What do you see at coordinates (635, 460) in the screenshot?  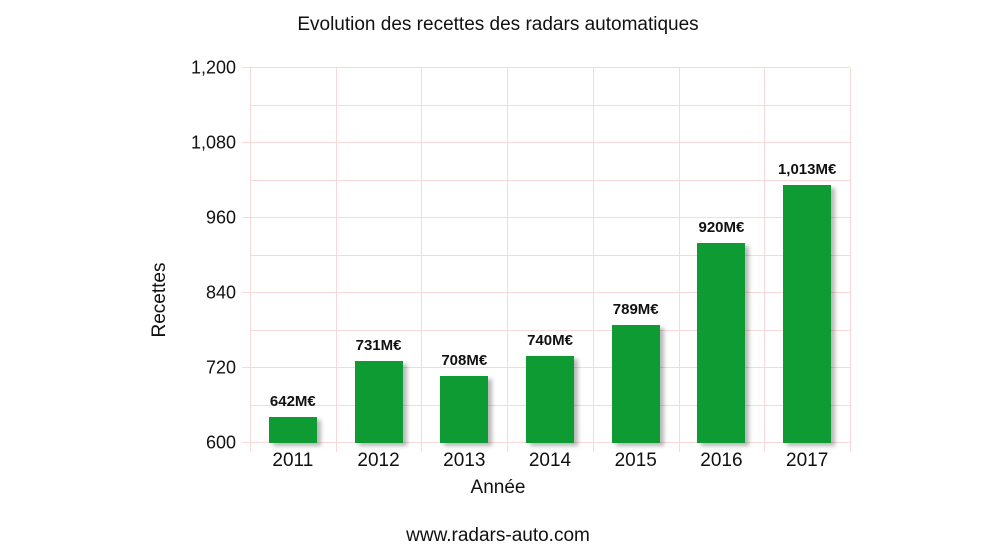 I see `x-tick-label: 2015` at bounding box center [635, 460].